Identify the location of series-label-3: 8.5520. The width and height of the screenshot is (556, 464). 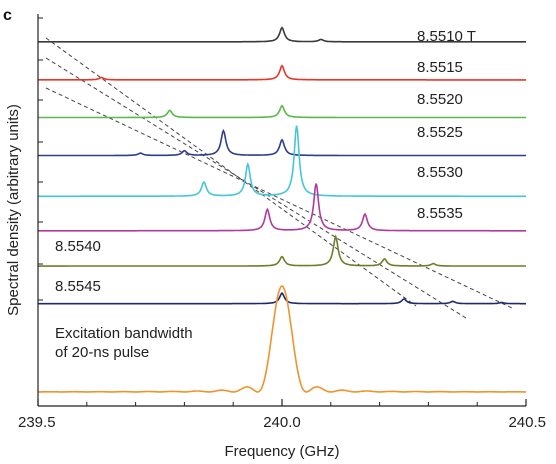
(440, 99).